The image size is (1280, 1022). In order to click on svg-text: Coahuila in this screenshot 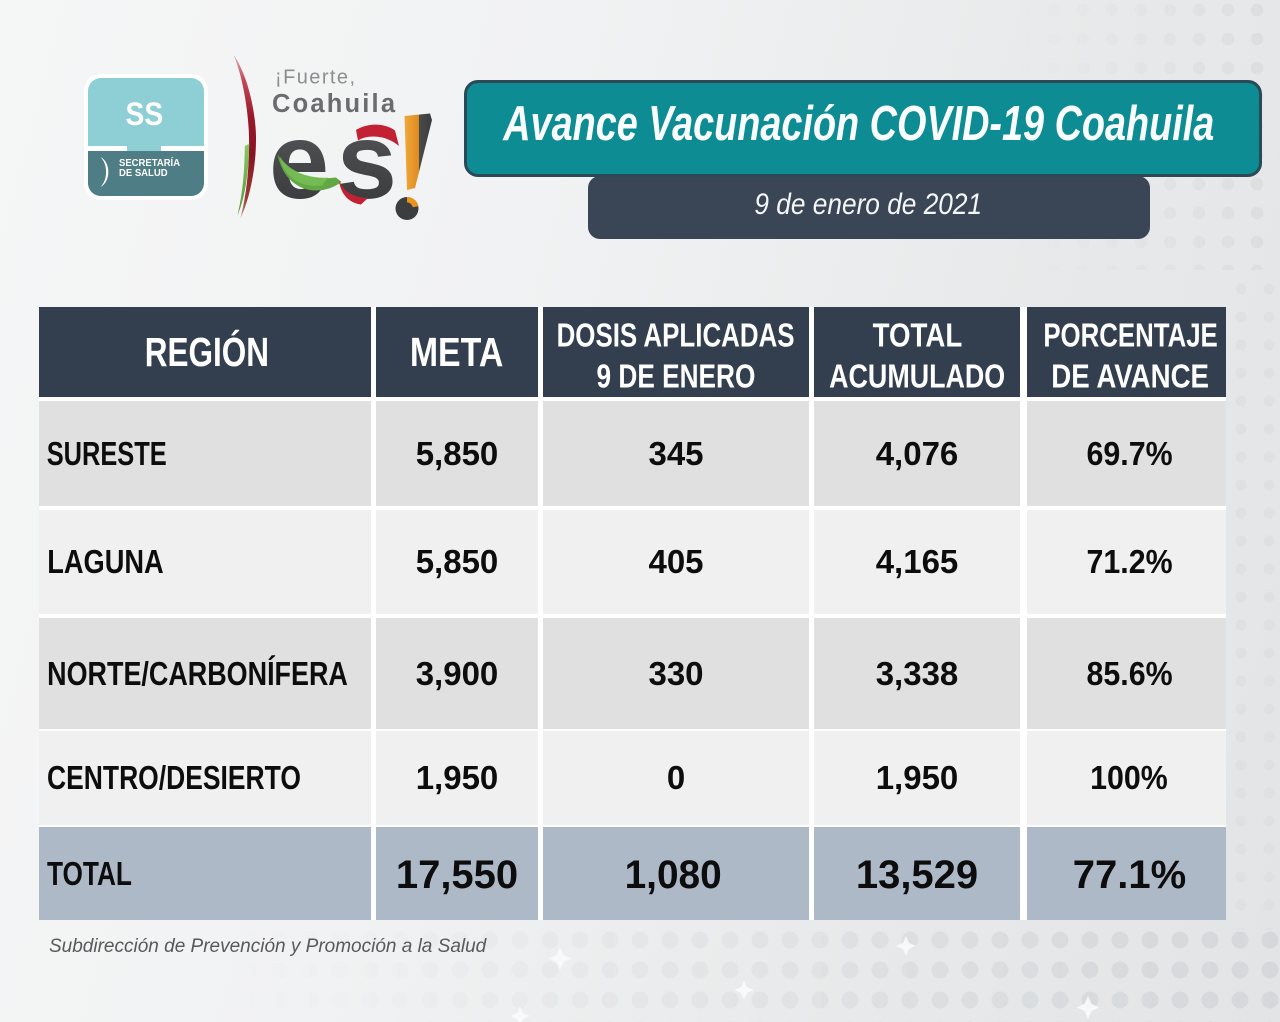, I will do `click(334, 104)`.